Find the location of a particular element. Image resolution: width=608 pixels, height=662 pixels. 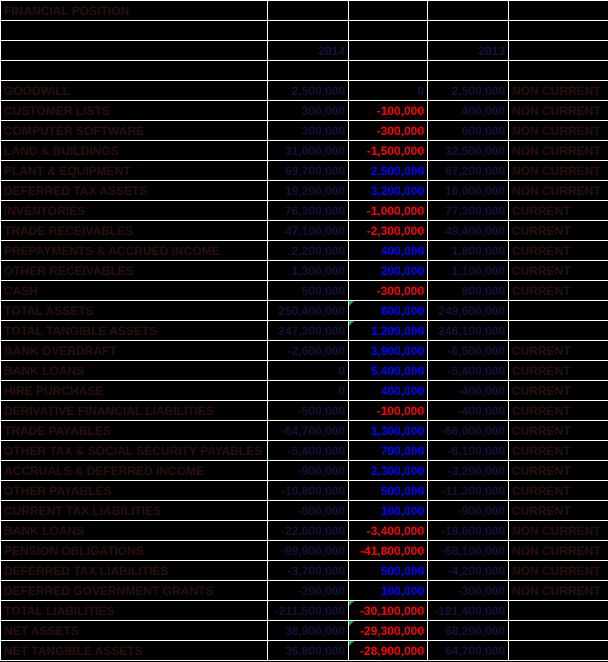

sheet-title-cell: FINANCIAL POSITION is located at coordinates (134, 10).